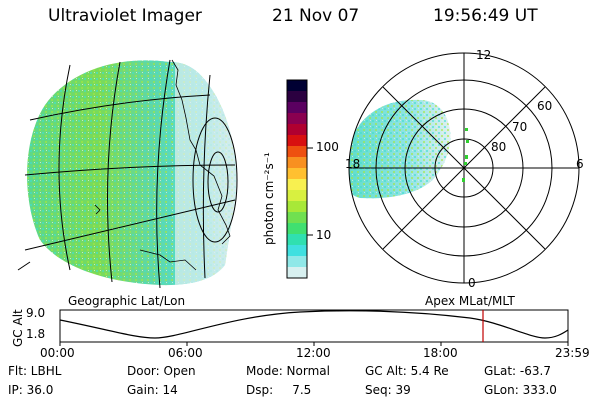 This screenshot has height=400, width=600. What do you see at coordinates (288, 371) in the screenshot?
I see `status-mode: Mode: Normal` at bounding box center [288, 371].